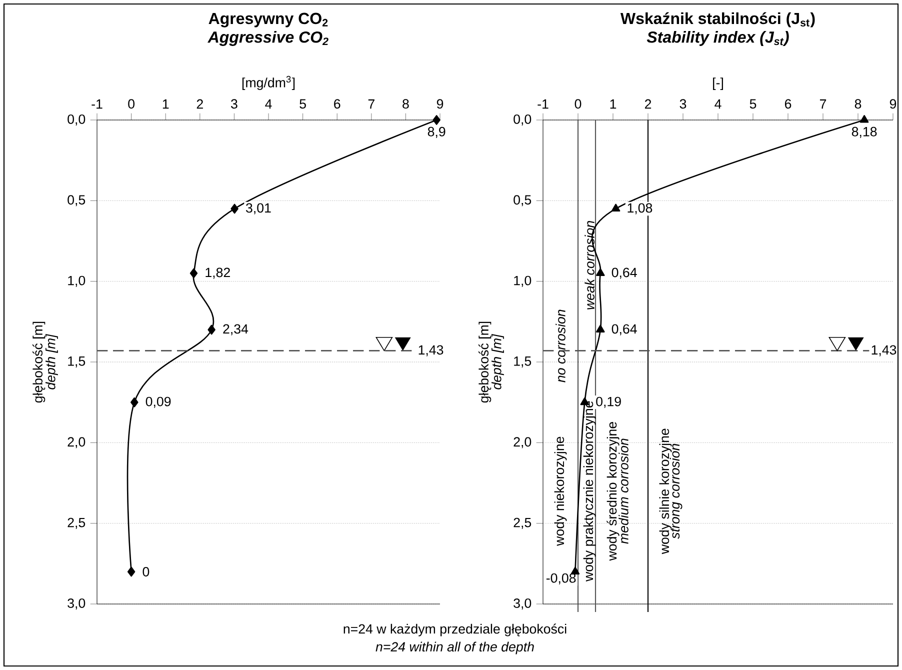 This screenshot has height=670, width=902. I want to click on data-label: -0,08, so click(561, 578).